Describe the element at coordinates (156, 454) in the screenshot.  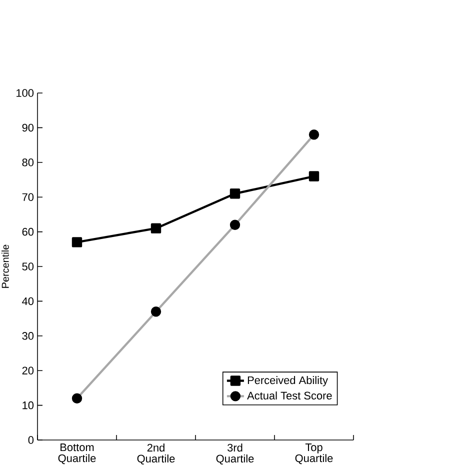
I see `x-tick-label: 2nd Quartile` at that location.